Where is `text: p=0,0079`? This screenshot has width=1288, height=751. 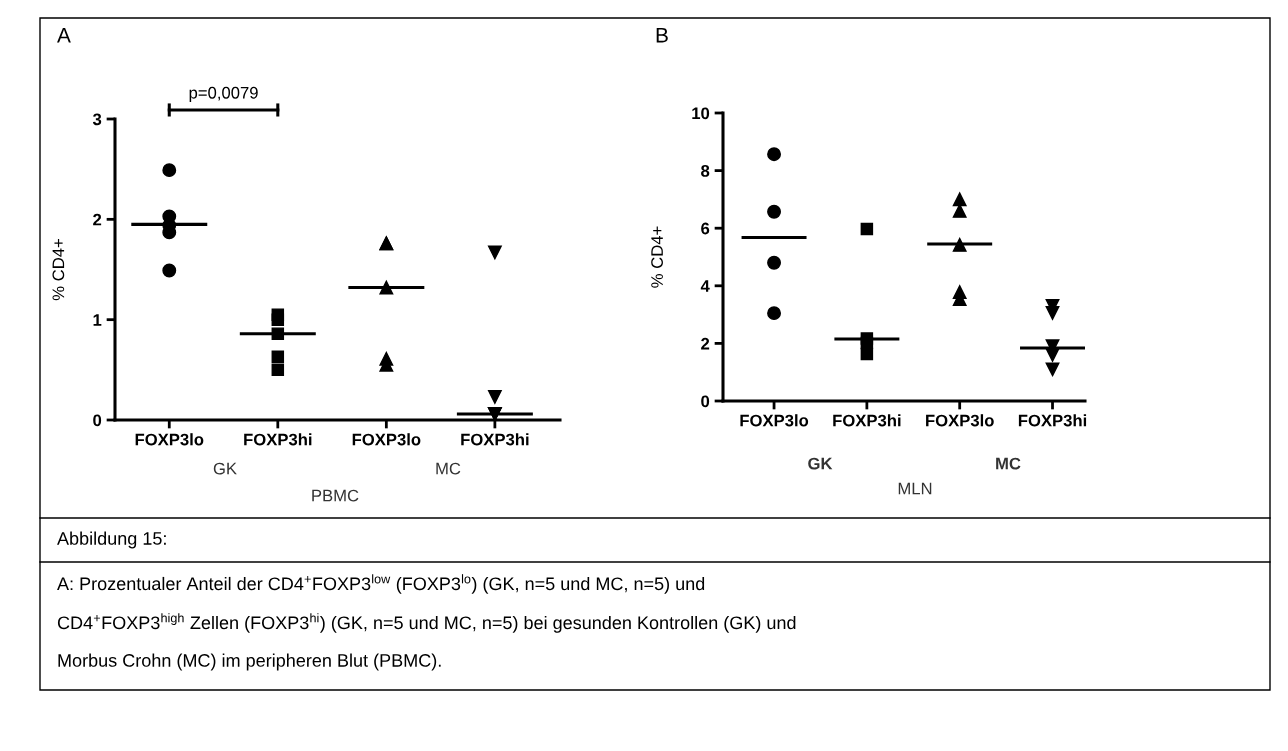 text: p=0,0079 is located at coordinates (223, 94).